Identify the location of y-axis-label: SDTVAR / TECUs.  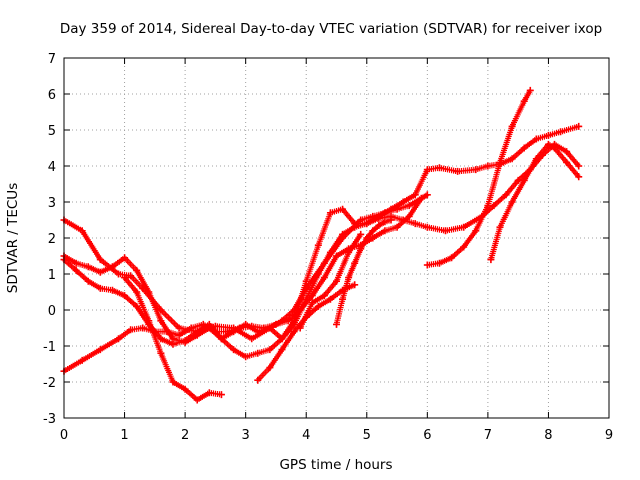
(13, 238).